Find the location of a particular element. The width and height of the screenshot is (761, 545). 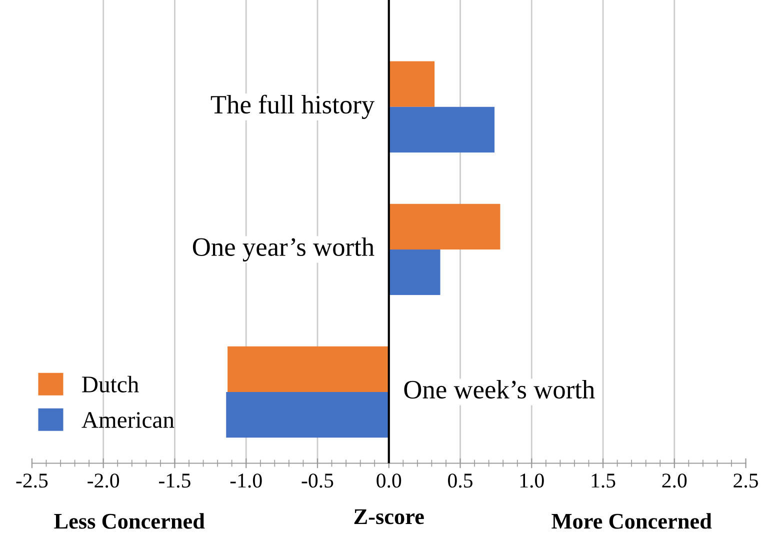

x-tick-label: -1.5 is located at coordinates (174, 481).